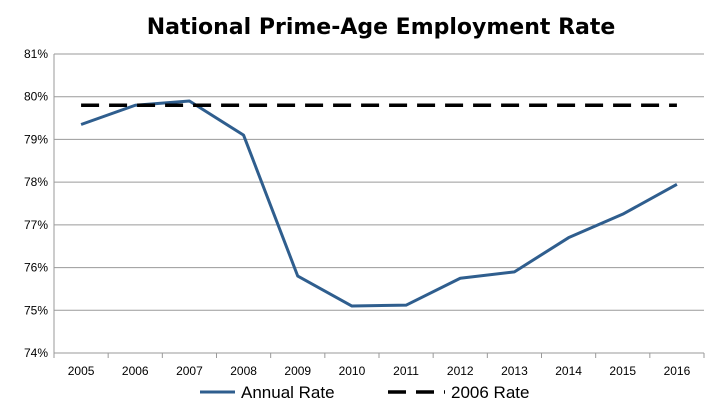  I want to click on x-tick-label: 2012, so click(460, 371).